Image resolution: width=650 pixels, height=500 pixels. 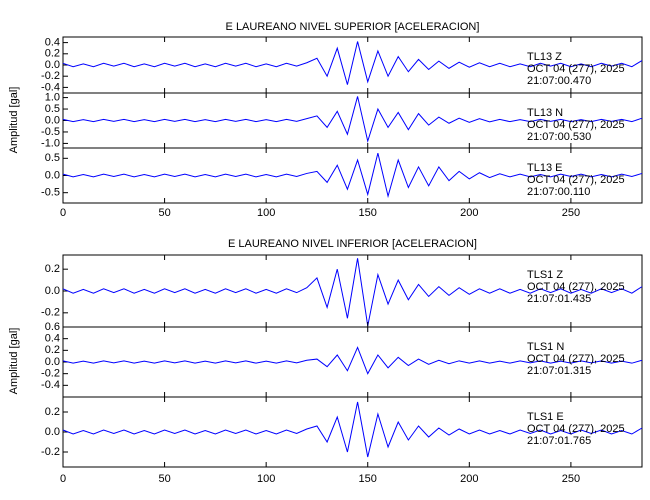 What do you see at coordinates (545, 275) in the screenshot?
I see `trace-annotation: TLS1 Z` at bounding box center [545, 275].